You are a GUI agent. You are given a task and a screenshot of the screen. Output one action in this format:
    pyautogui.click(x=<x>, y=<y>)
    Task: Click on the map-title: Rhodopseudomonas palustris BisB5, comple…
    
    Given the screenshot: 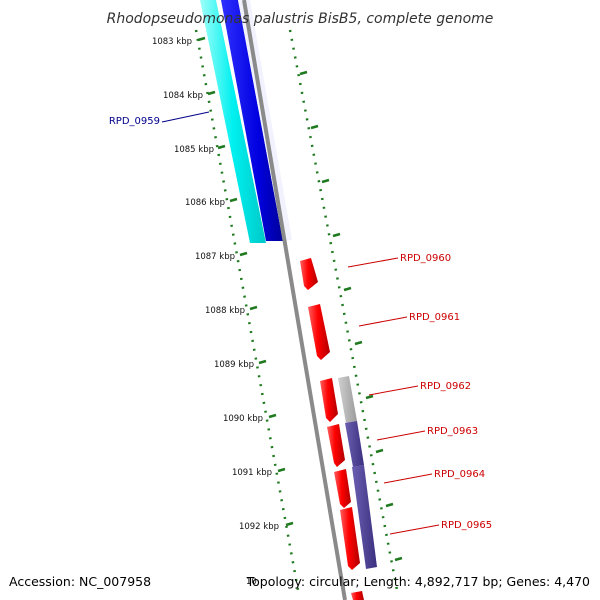 What is the action you would take?
    pyautogui.click(x=300, y=19)
    